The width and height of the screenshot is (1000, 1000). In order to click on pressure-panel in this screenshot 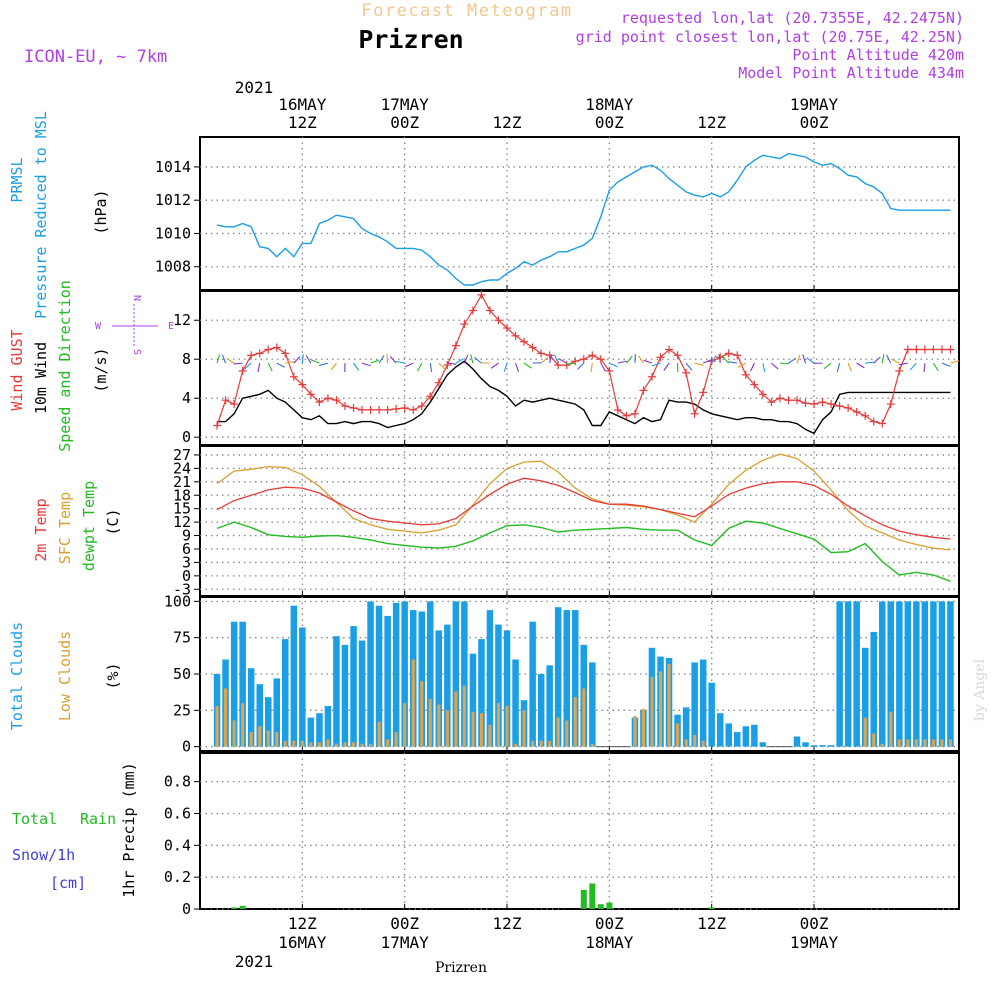, I will do `click(583, 219)`.